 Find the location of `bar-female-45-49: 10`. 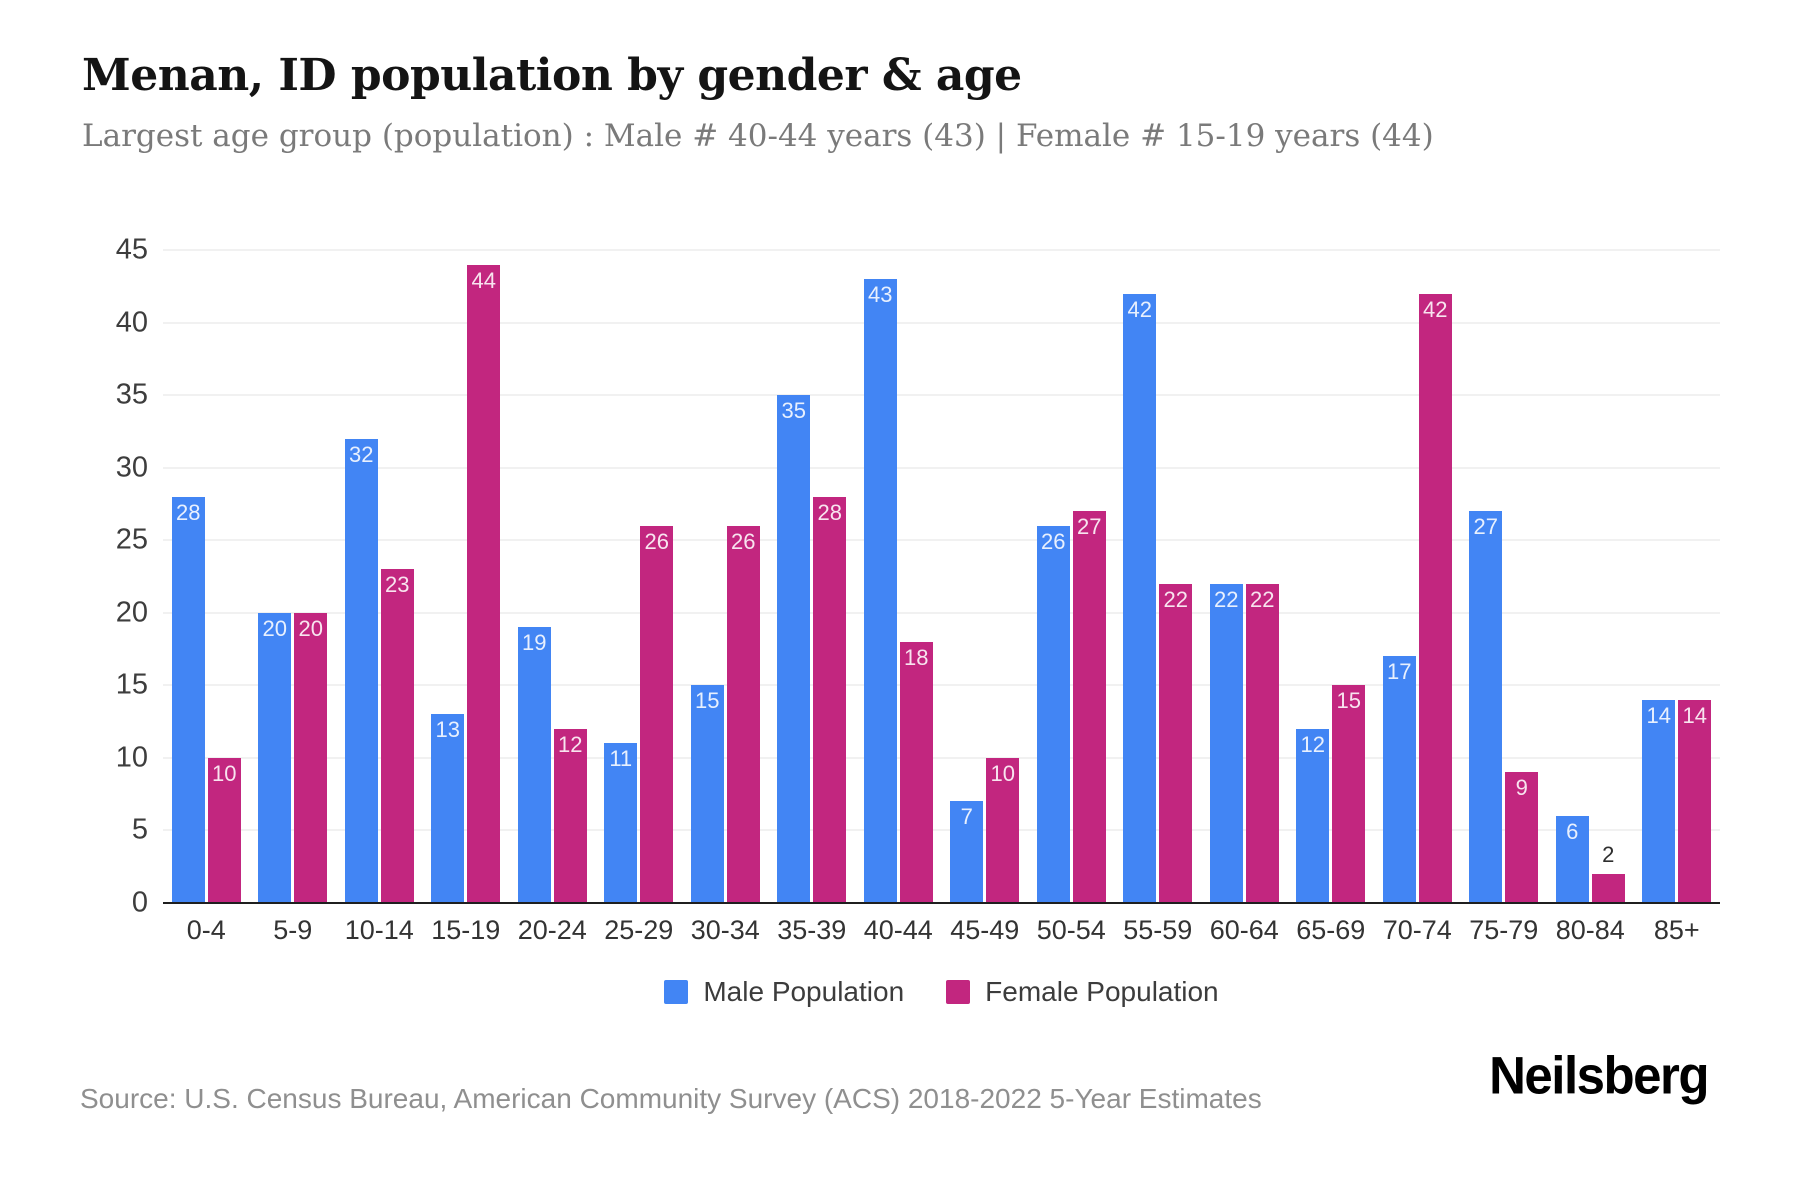

bar-female-45-49: 10 is located at coordinates (1003, 830).